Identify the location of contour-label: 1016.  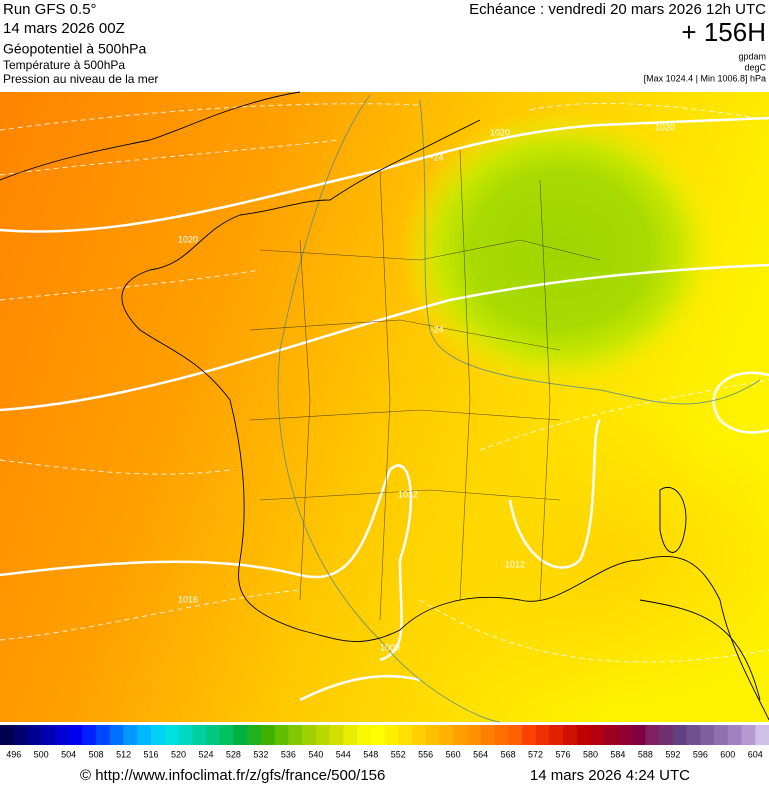
(188, 599).